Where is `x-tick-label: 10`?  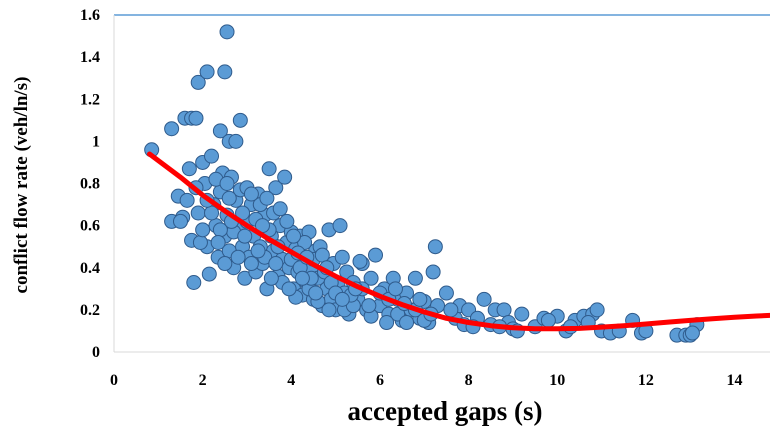
x-tick-label: 10 is located at coordinates (557, 380).